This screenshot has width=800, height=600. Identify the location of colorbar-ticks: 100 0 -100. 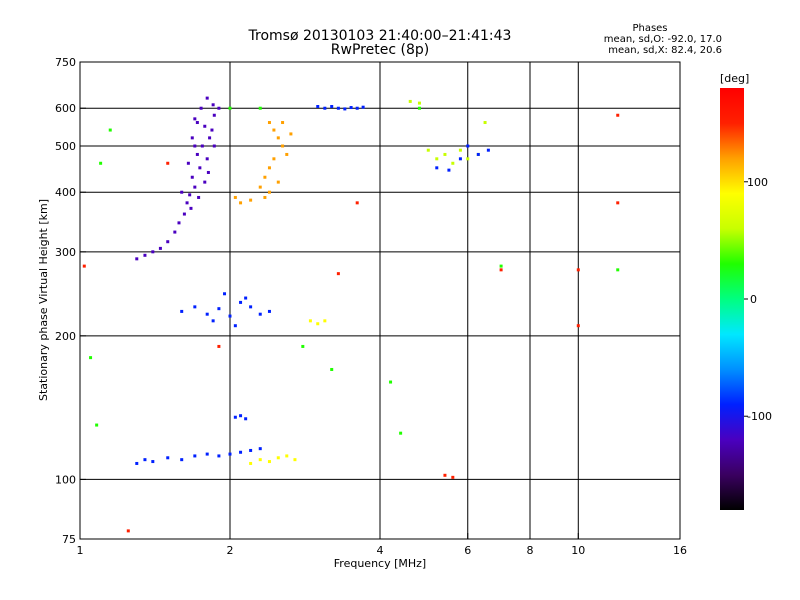
(758, 299).